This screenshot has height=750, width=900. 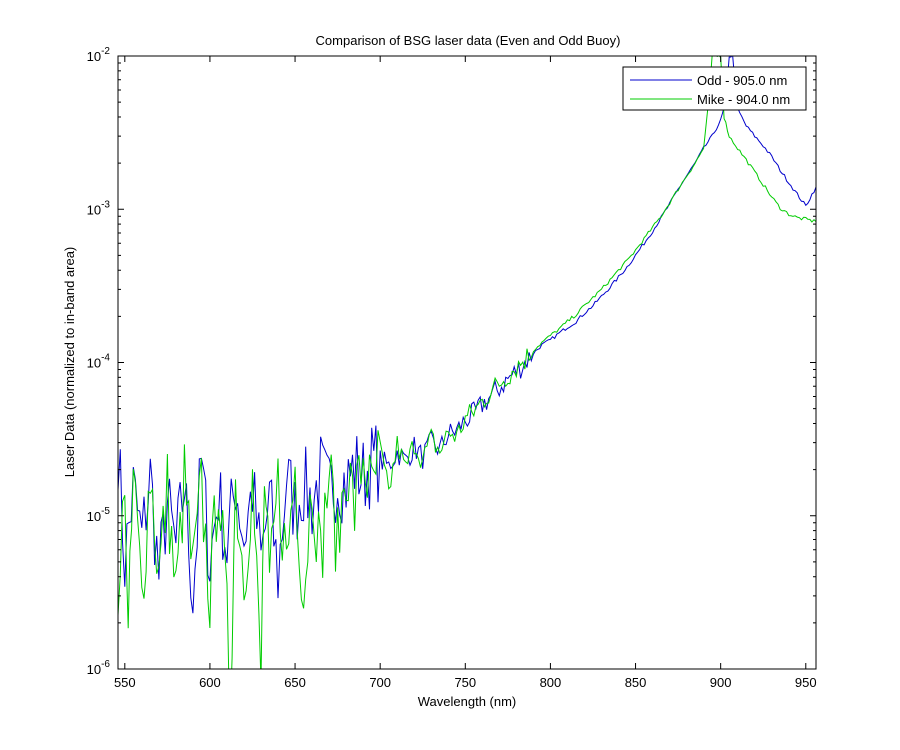 I want to click on x-tick-label: 550, so click(x=125, y=682).